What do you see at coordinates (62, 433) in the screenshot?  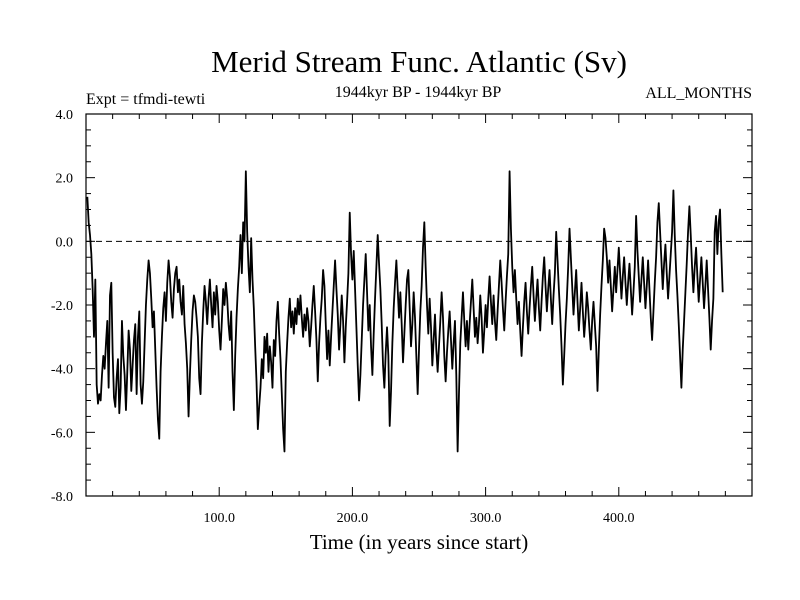 I see `y-tick-label: -6.0` at bounding box center [62, 433].